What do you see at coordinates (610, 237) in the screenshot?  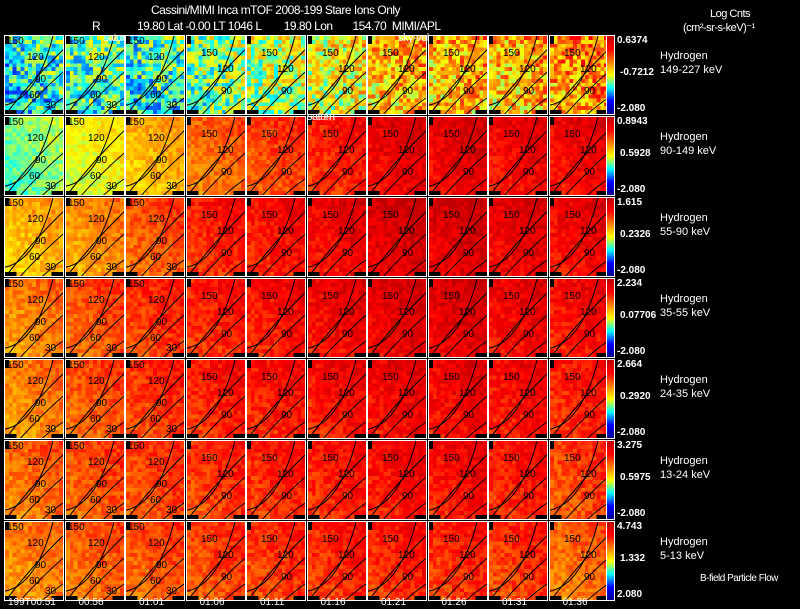 I see `colorbar` at bounding box center [610, 237].